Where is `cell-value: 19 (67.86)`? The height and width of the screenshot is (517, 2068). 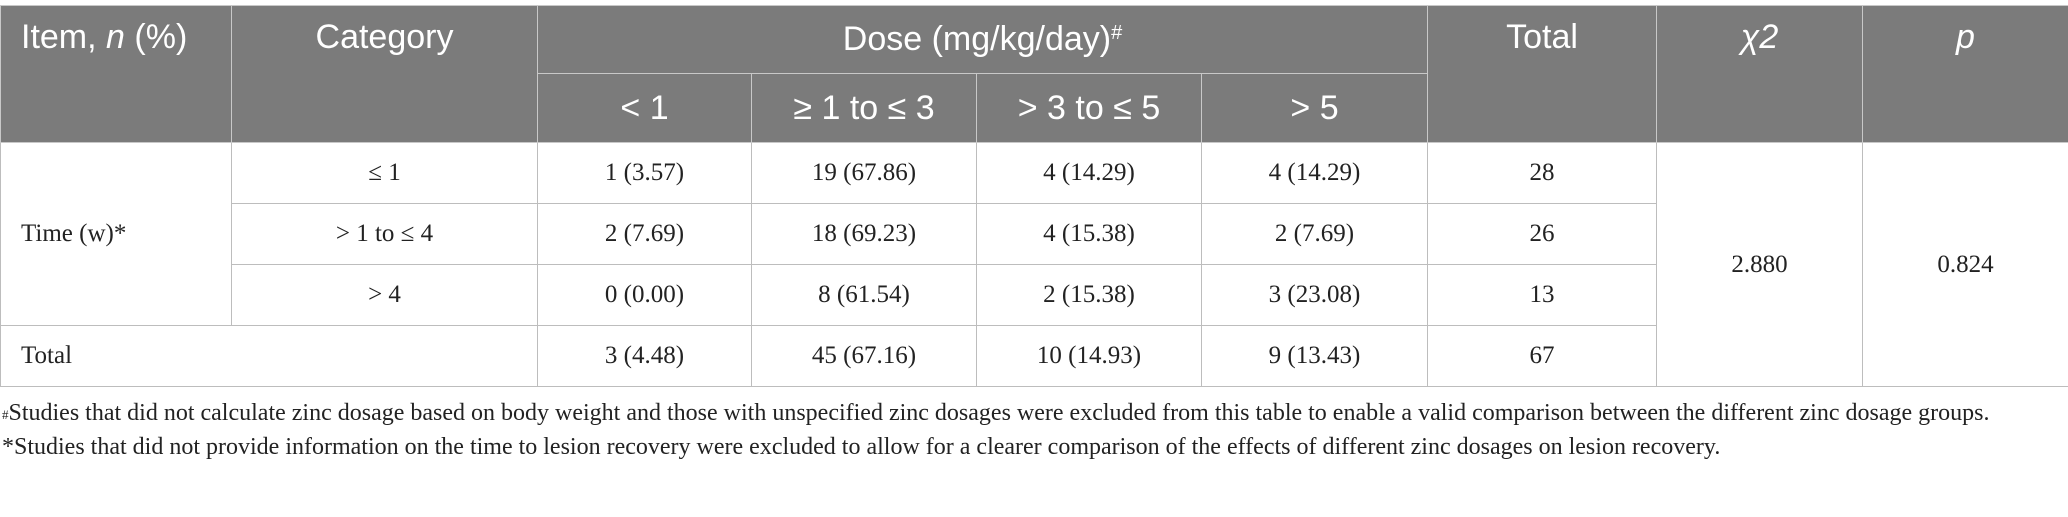 cell-value: 19 (67.86) is located at coordinates (864, 173).